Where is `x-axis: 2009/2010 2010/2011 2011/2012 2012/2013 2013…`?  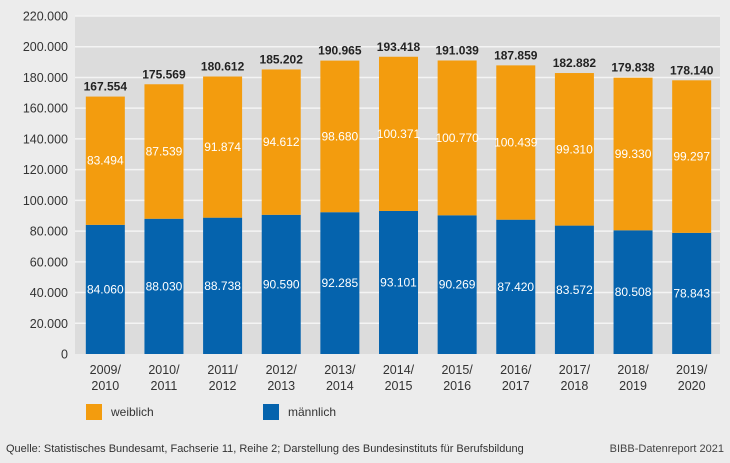 x-axis: 2009/2010 2010/2011 2011/2012 2012/2013 2013… is located at coordinates (399, 378).